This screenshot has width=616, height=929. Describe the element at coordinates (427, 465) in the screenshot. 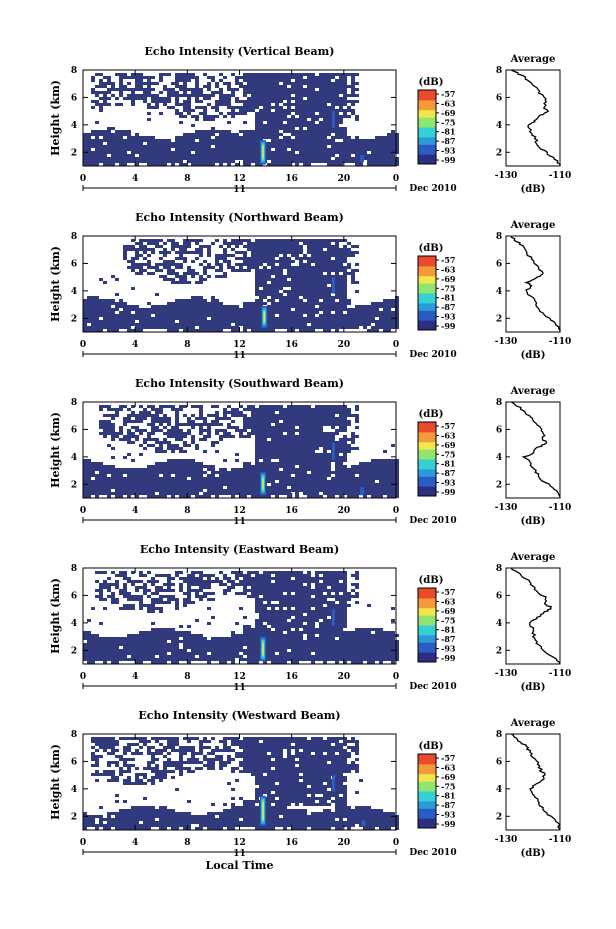

I see `colorbar-step` at that location.